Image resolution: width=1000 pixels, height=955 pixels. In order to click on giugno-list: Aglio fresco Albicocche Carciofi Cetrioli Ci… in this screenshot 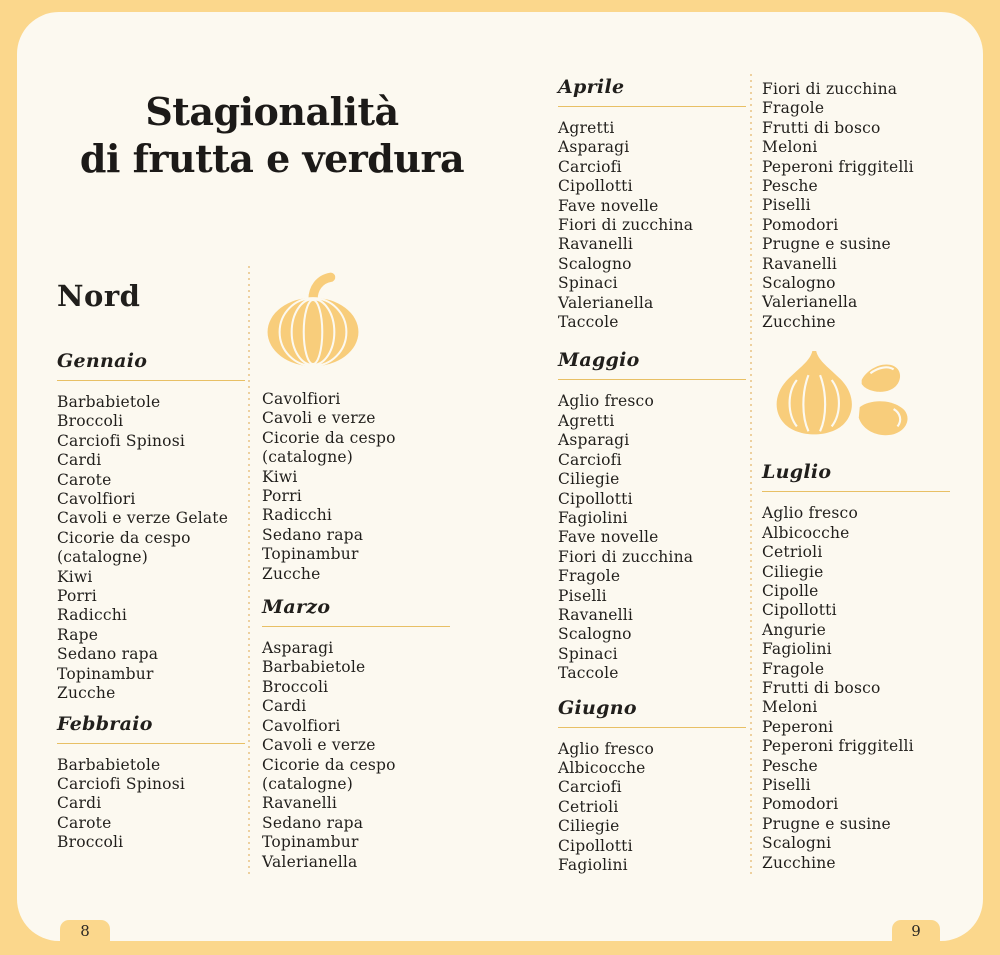, I will do `click(652, 808)`.